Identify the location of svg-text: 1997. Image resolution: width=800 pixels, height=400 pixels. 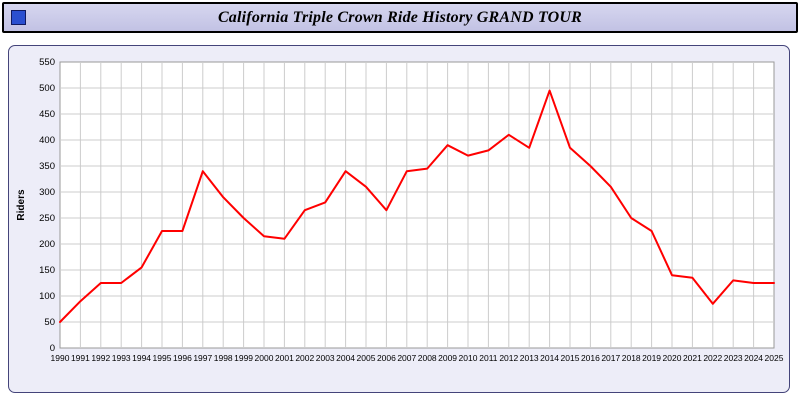
(202, 358).